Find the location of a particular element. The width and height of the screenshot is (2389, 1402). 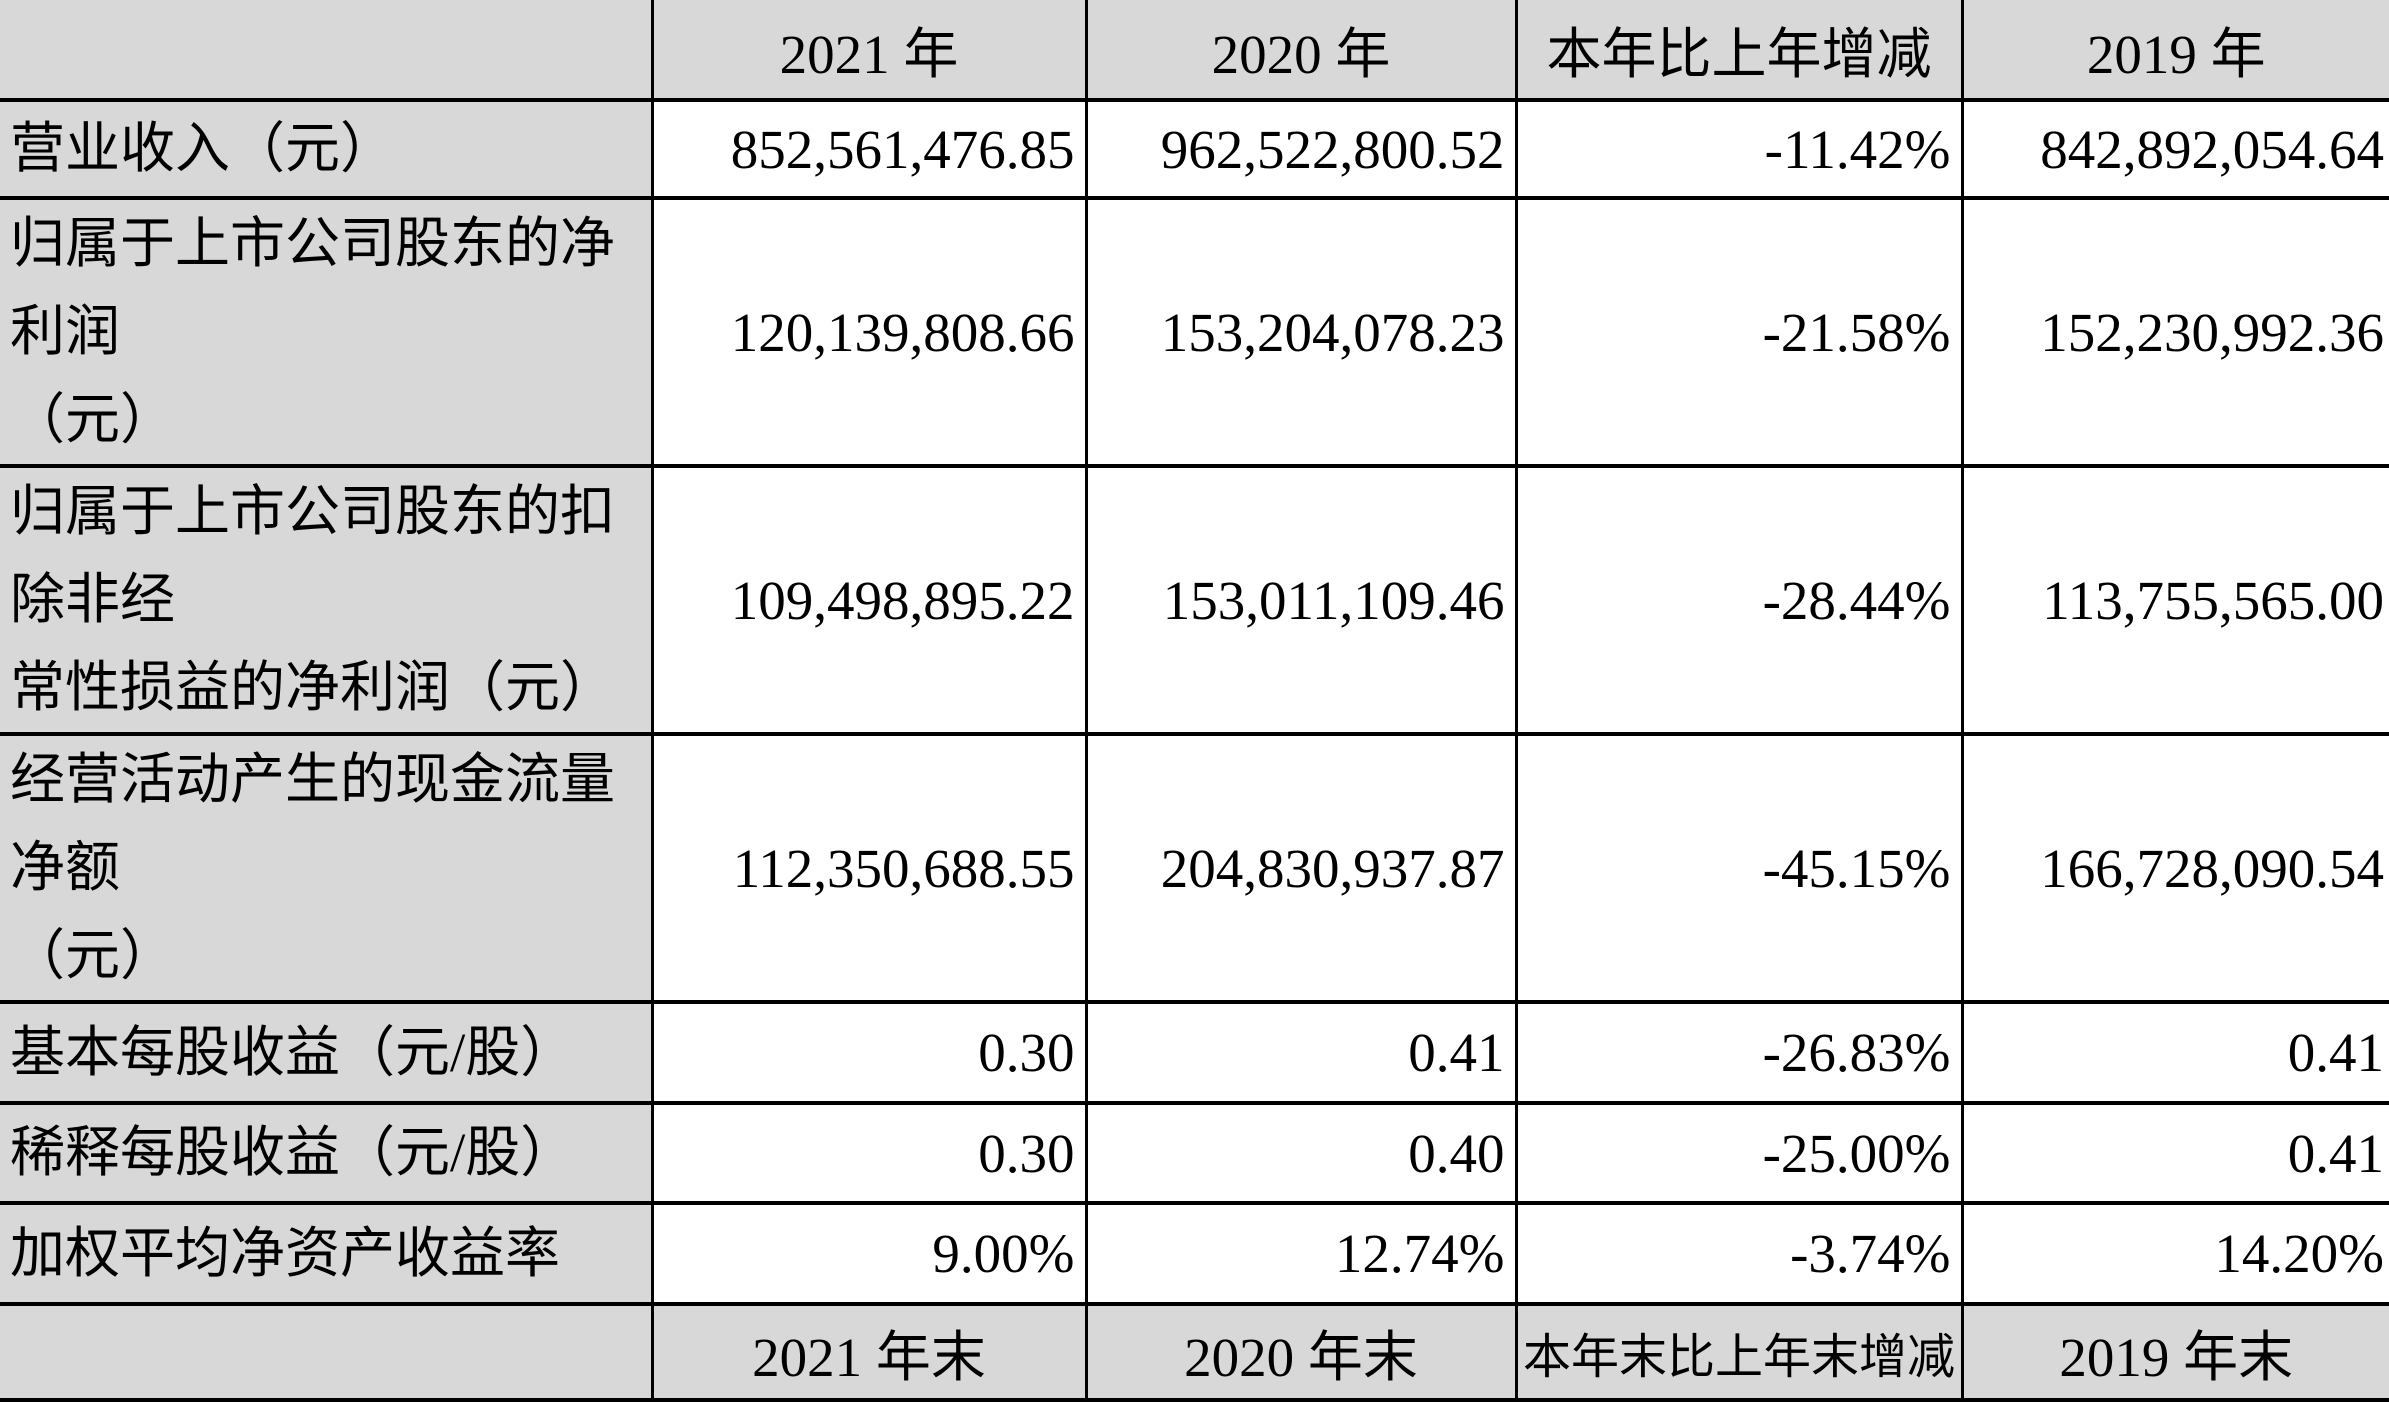

row-label: 归属于上市公司股东的扣除非经 常性损益的净利润（元） is located at coordinates (327, 600).